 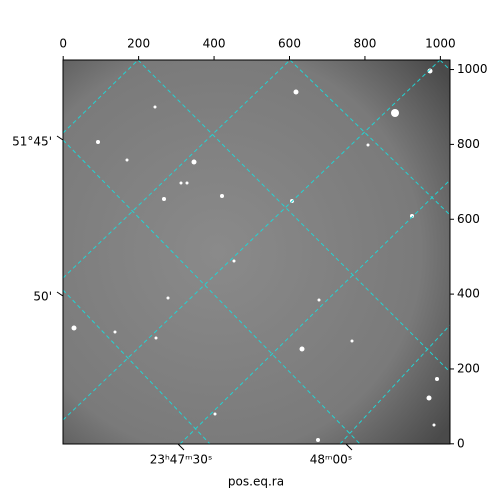 I want to click on ra-tick-label: 48ᵐ00ˢ, so click(x=331, y=460).